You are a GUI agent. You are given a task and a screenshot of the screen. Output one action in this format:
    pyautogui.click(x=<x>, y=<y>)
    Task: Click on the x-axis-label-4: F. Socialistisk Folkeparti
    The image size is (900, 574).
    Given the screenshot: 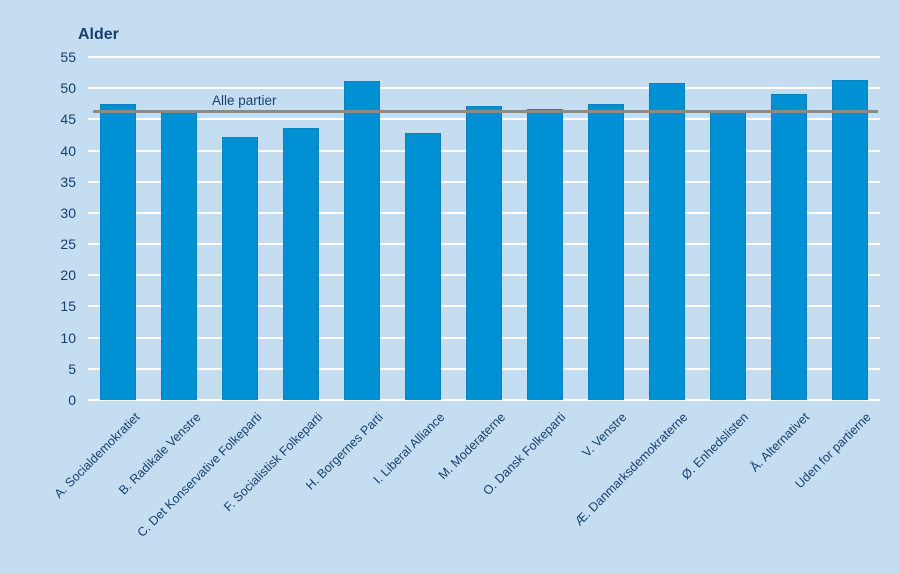 What is the action you would take?
    pyautogui.click(x=273, y=462)
    